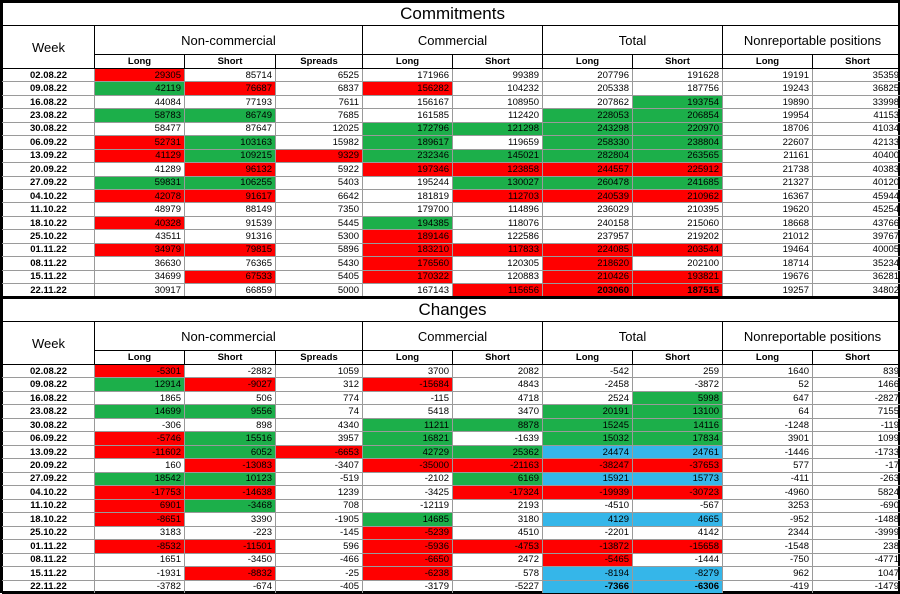 Image resolution: width=900 pixels, height=594 pixels. Describe the element at coordinates (140, 75) in the screenshot. I see `value-cell: 29305` at that location.